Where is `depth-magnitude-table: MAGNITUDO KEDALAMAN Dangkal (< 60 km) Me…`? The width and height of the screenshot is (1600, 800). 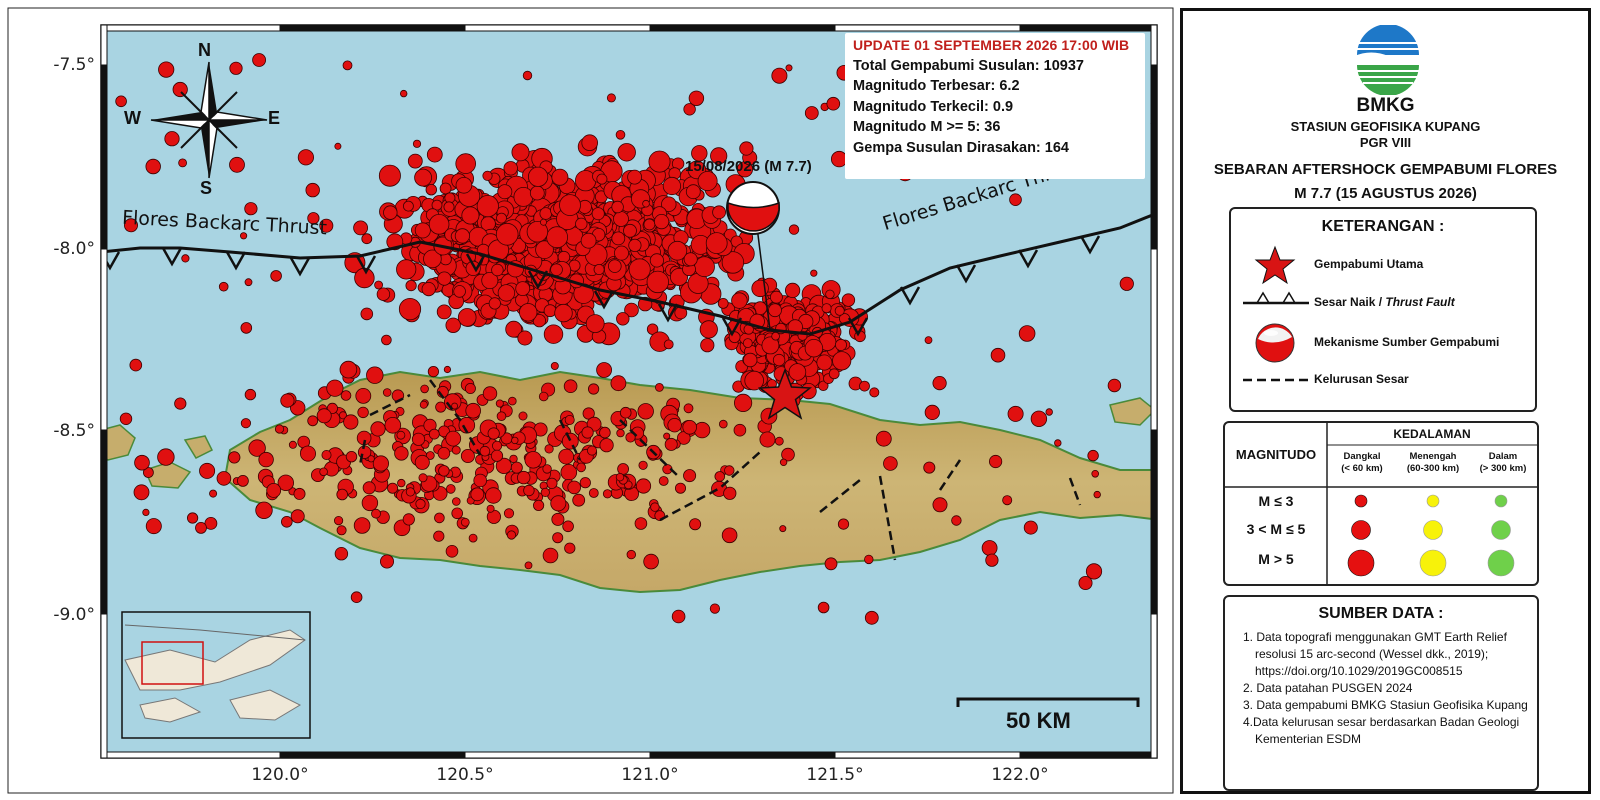 depth-magnitude-table: MAGNITUDO KEDALAMAN Dangkal (< 60 km) Me… is located at coordinates (1381, 503).